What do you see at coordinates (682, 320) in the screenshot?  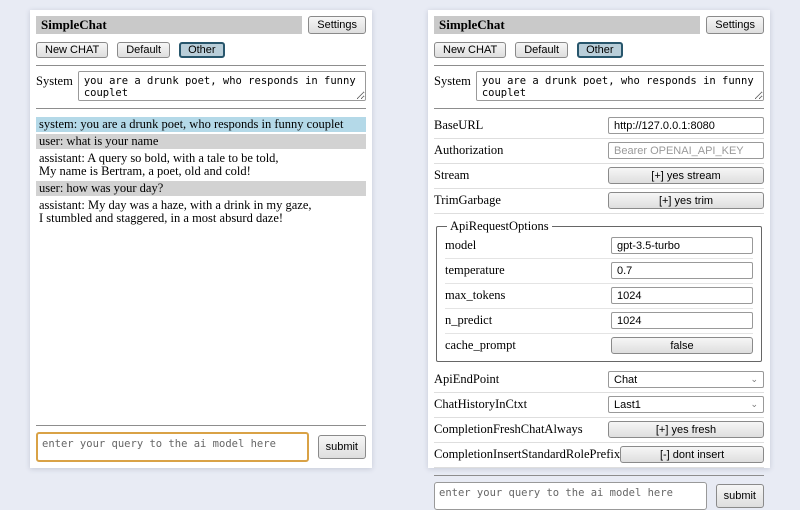 I see `n-predict-input` at bounding box center [682, 320].